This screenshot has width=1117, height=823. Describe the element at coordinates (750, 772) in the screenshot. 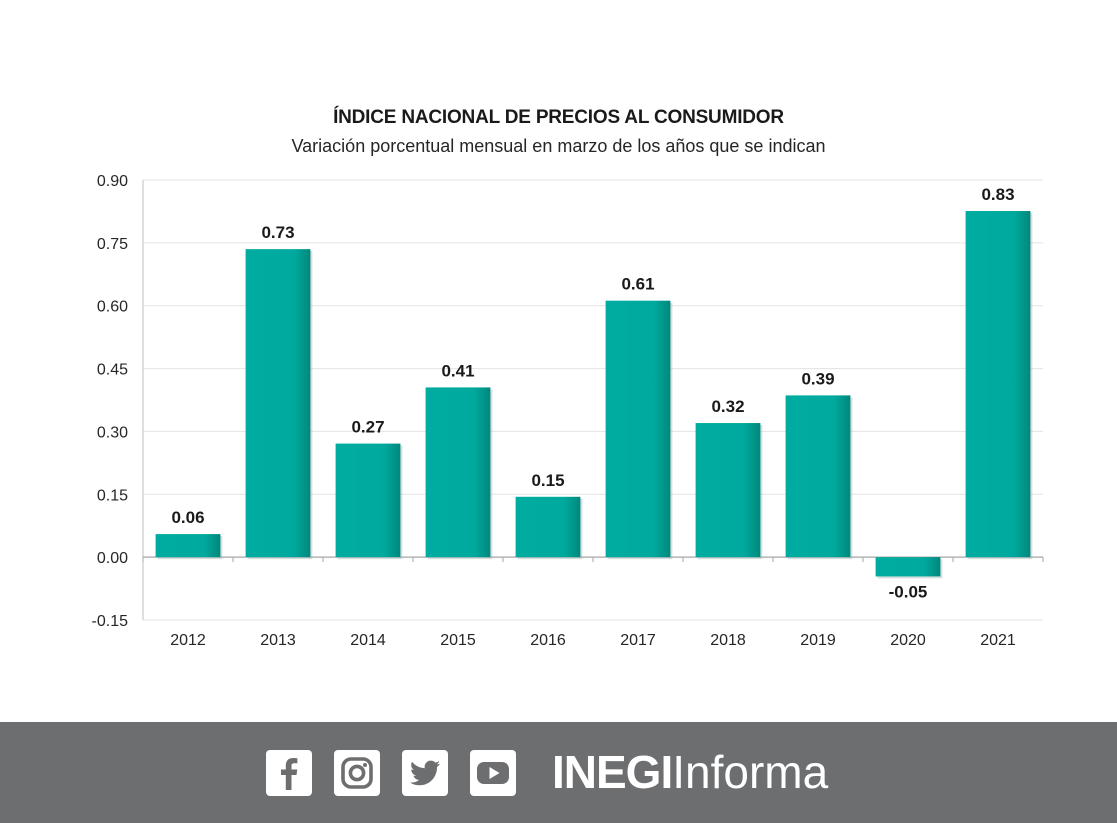

I see `brand-informa: Informa` at that location.